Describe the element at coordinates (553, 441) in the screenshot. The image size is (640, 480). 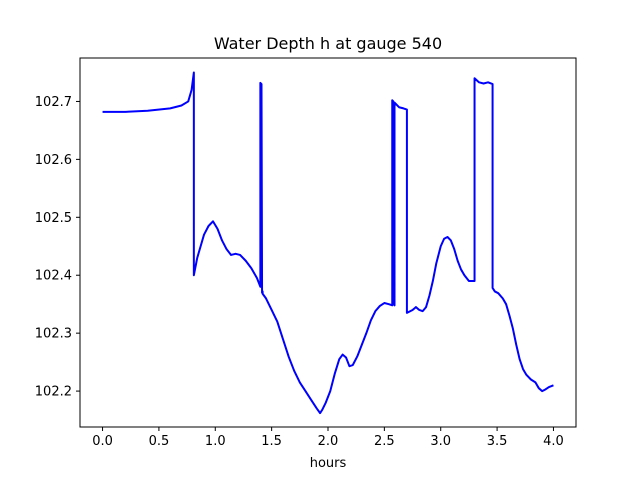
I see `x-tick-label: 4.0` at that location.